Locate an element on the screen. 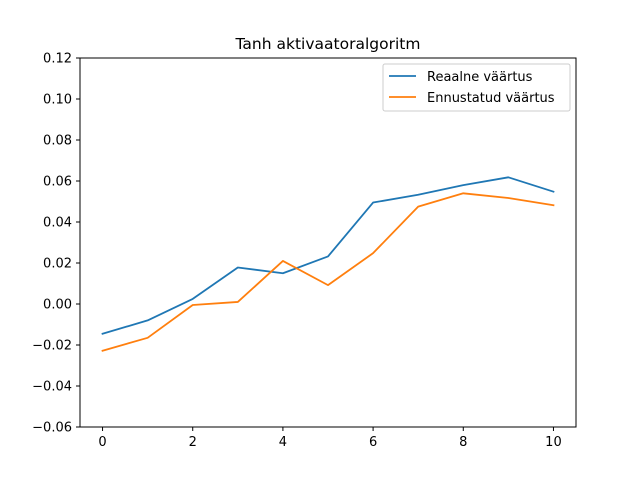 This screenshot has height=480, width=640. y-tick-label: −0.06 is located at coordinates (52, 428).